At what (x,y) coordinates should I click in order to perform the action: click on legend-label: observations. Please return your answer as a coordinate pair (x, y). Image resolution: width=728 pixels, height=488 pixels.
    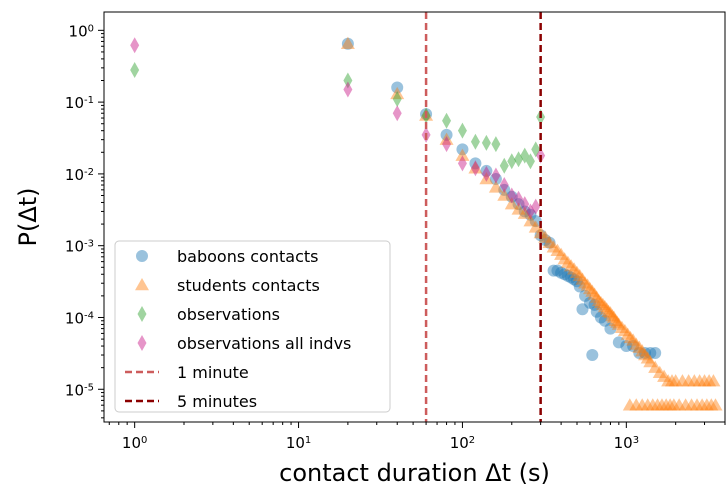
    Looking at the image, I should click on (228, 314).